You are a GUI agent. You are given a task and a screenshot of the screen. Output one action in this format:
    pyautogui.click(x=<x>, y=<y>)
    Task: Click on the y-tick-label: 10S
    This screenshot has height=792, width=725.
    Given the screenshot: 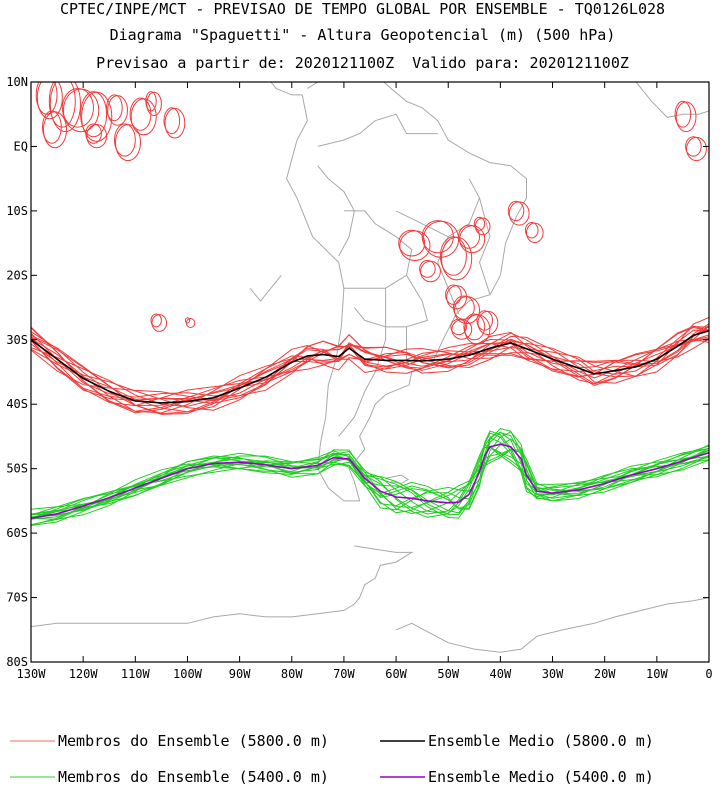 What is the action you would take?
    pyautogui.click(x=17, y=211)
    